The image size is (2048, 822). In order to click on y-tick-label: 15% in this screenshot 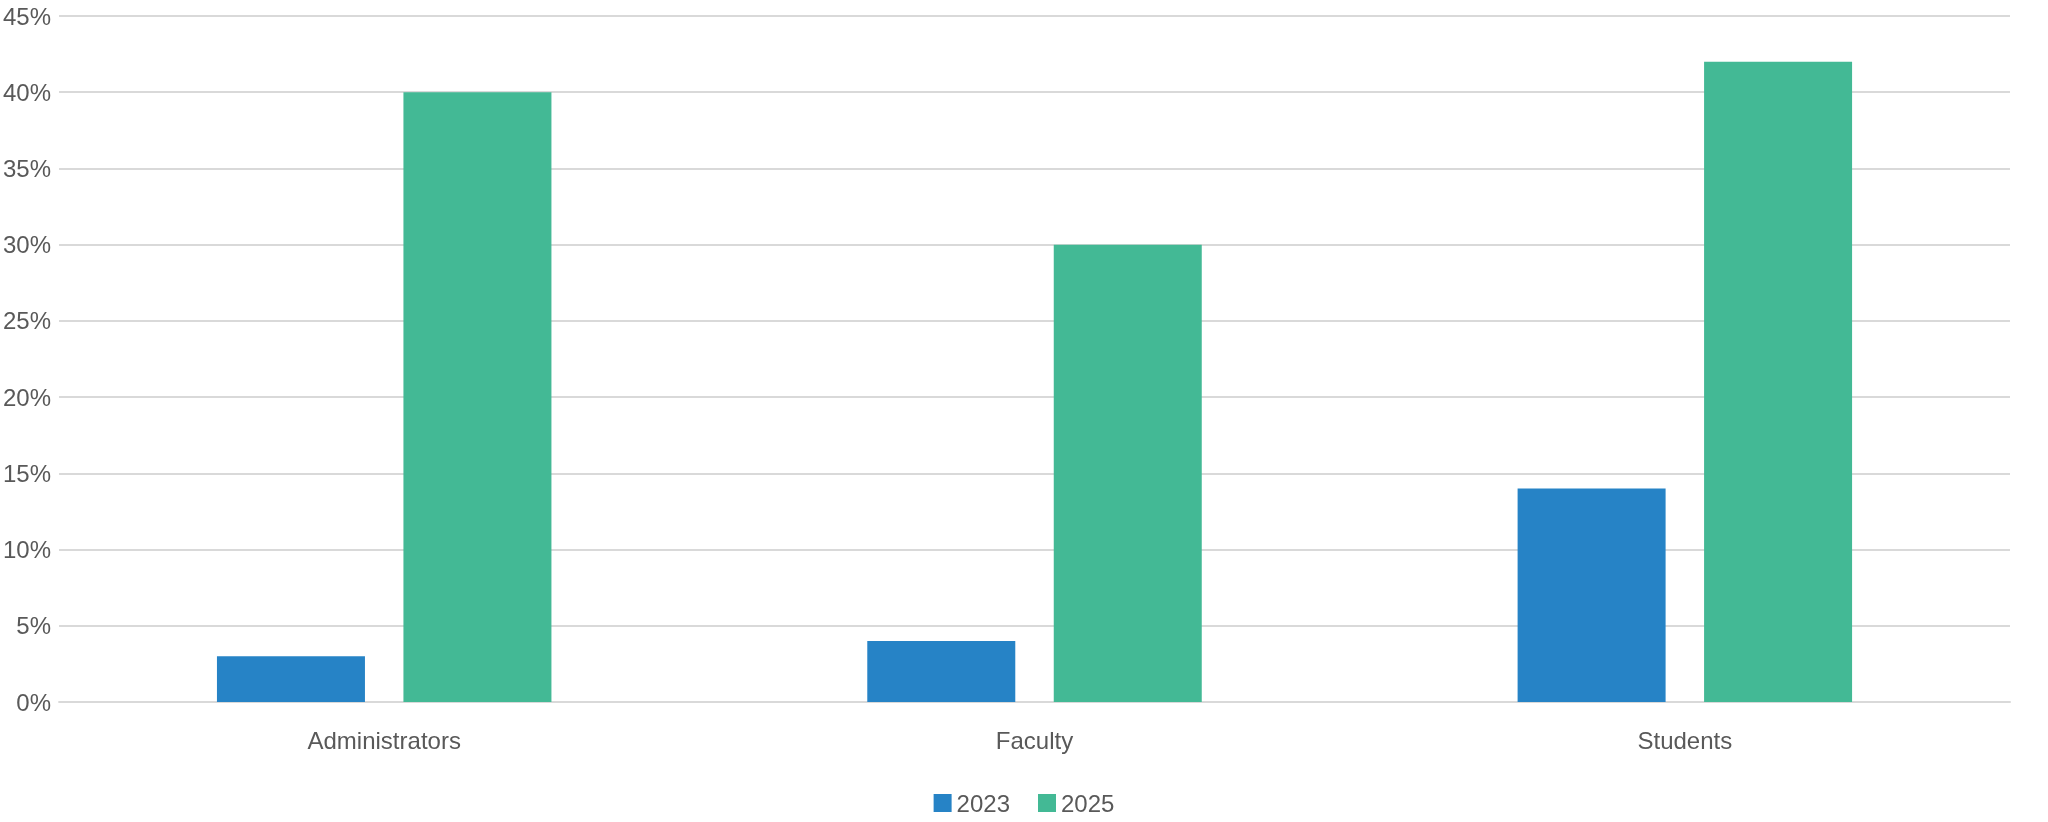, I will do `click(27, 473)`.